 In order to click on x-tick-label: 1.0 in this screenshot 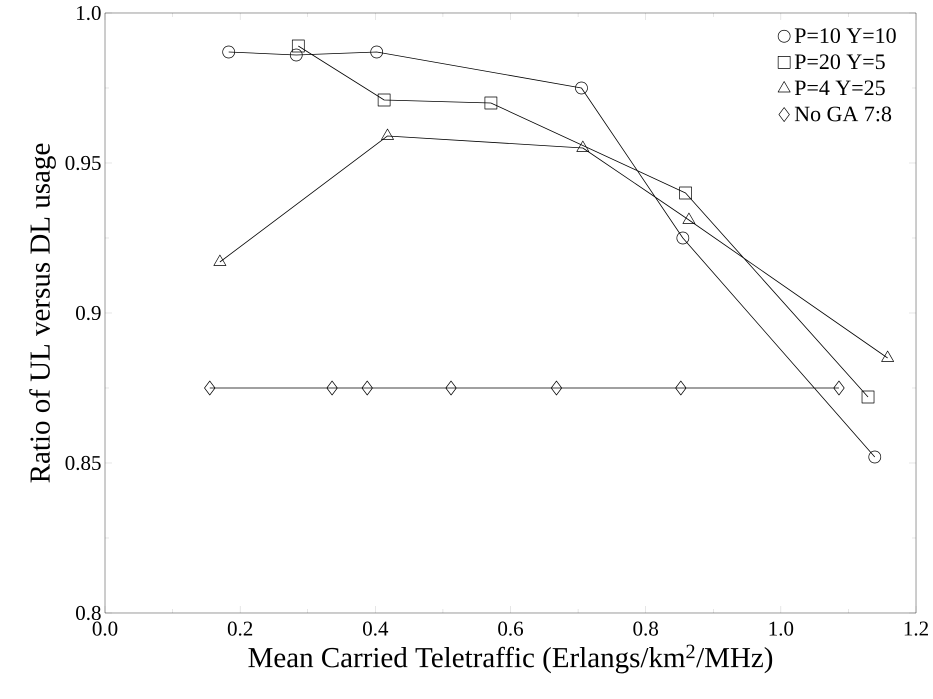, I will do `click(782, 629)`.